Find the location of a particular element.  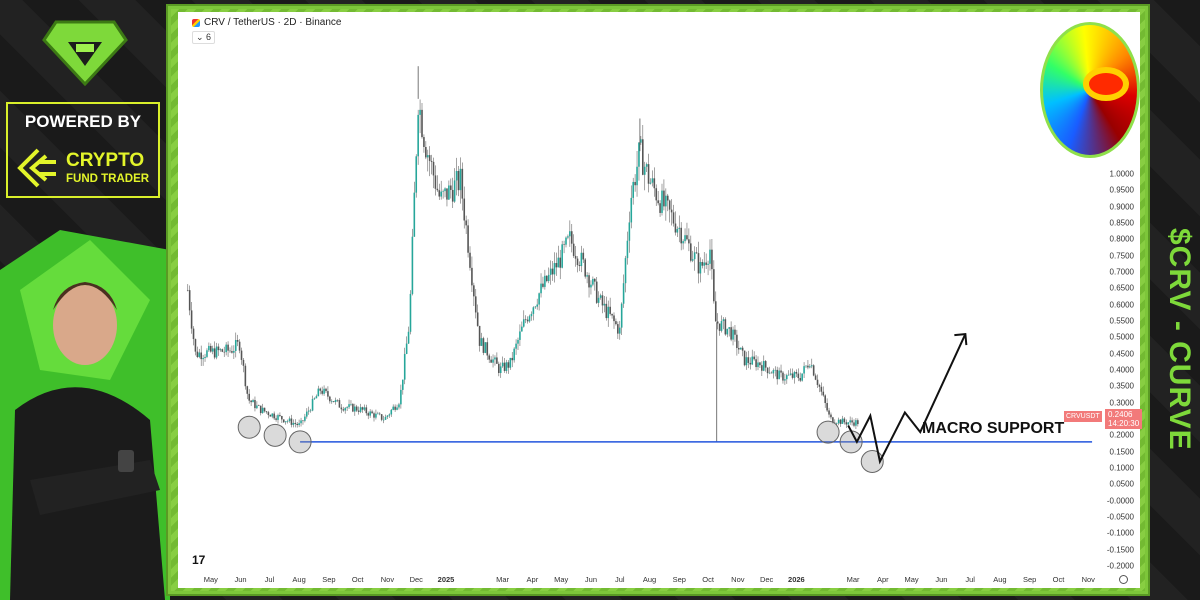

x-tick-label: Jul is located at coordinates (619, 579).